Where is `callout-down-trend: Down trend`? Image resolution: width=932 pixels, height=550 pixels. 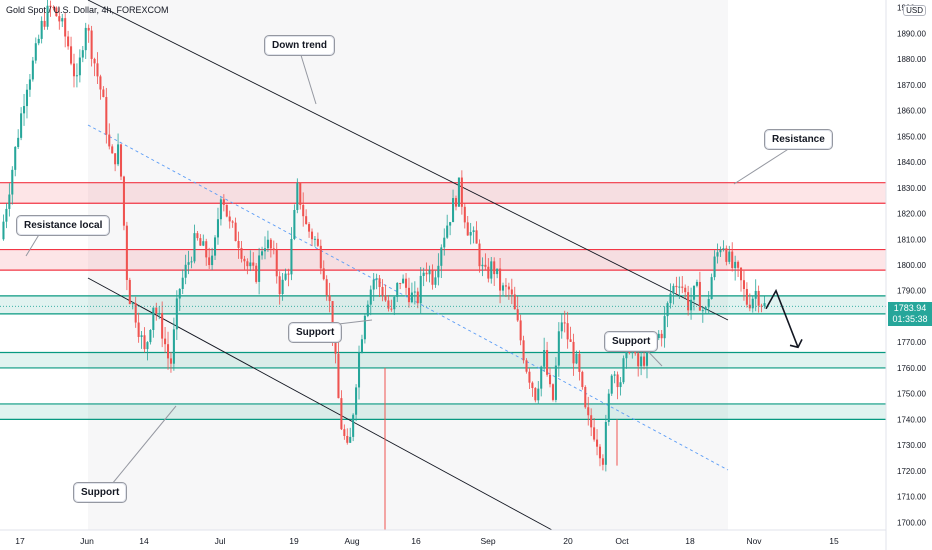
callout-down-trend: Down trend is located at coordinates (299, 45).